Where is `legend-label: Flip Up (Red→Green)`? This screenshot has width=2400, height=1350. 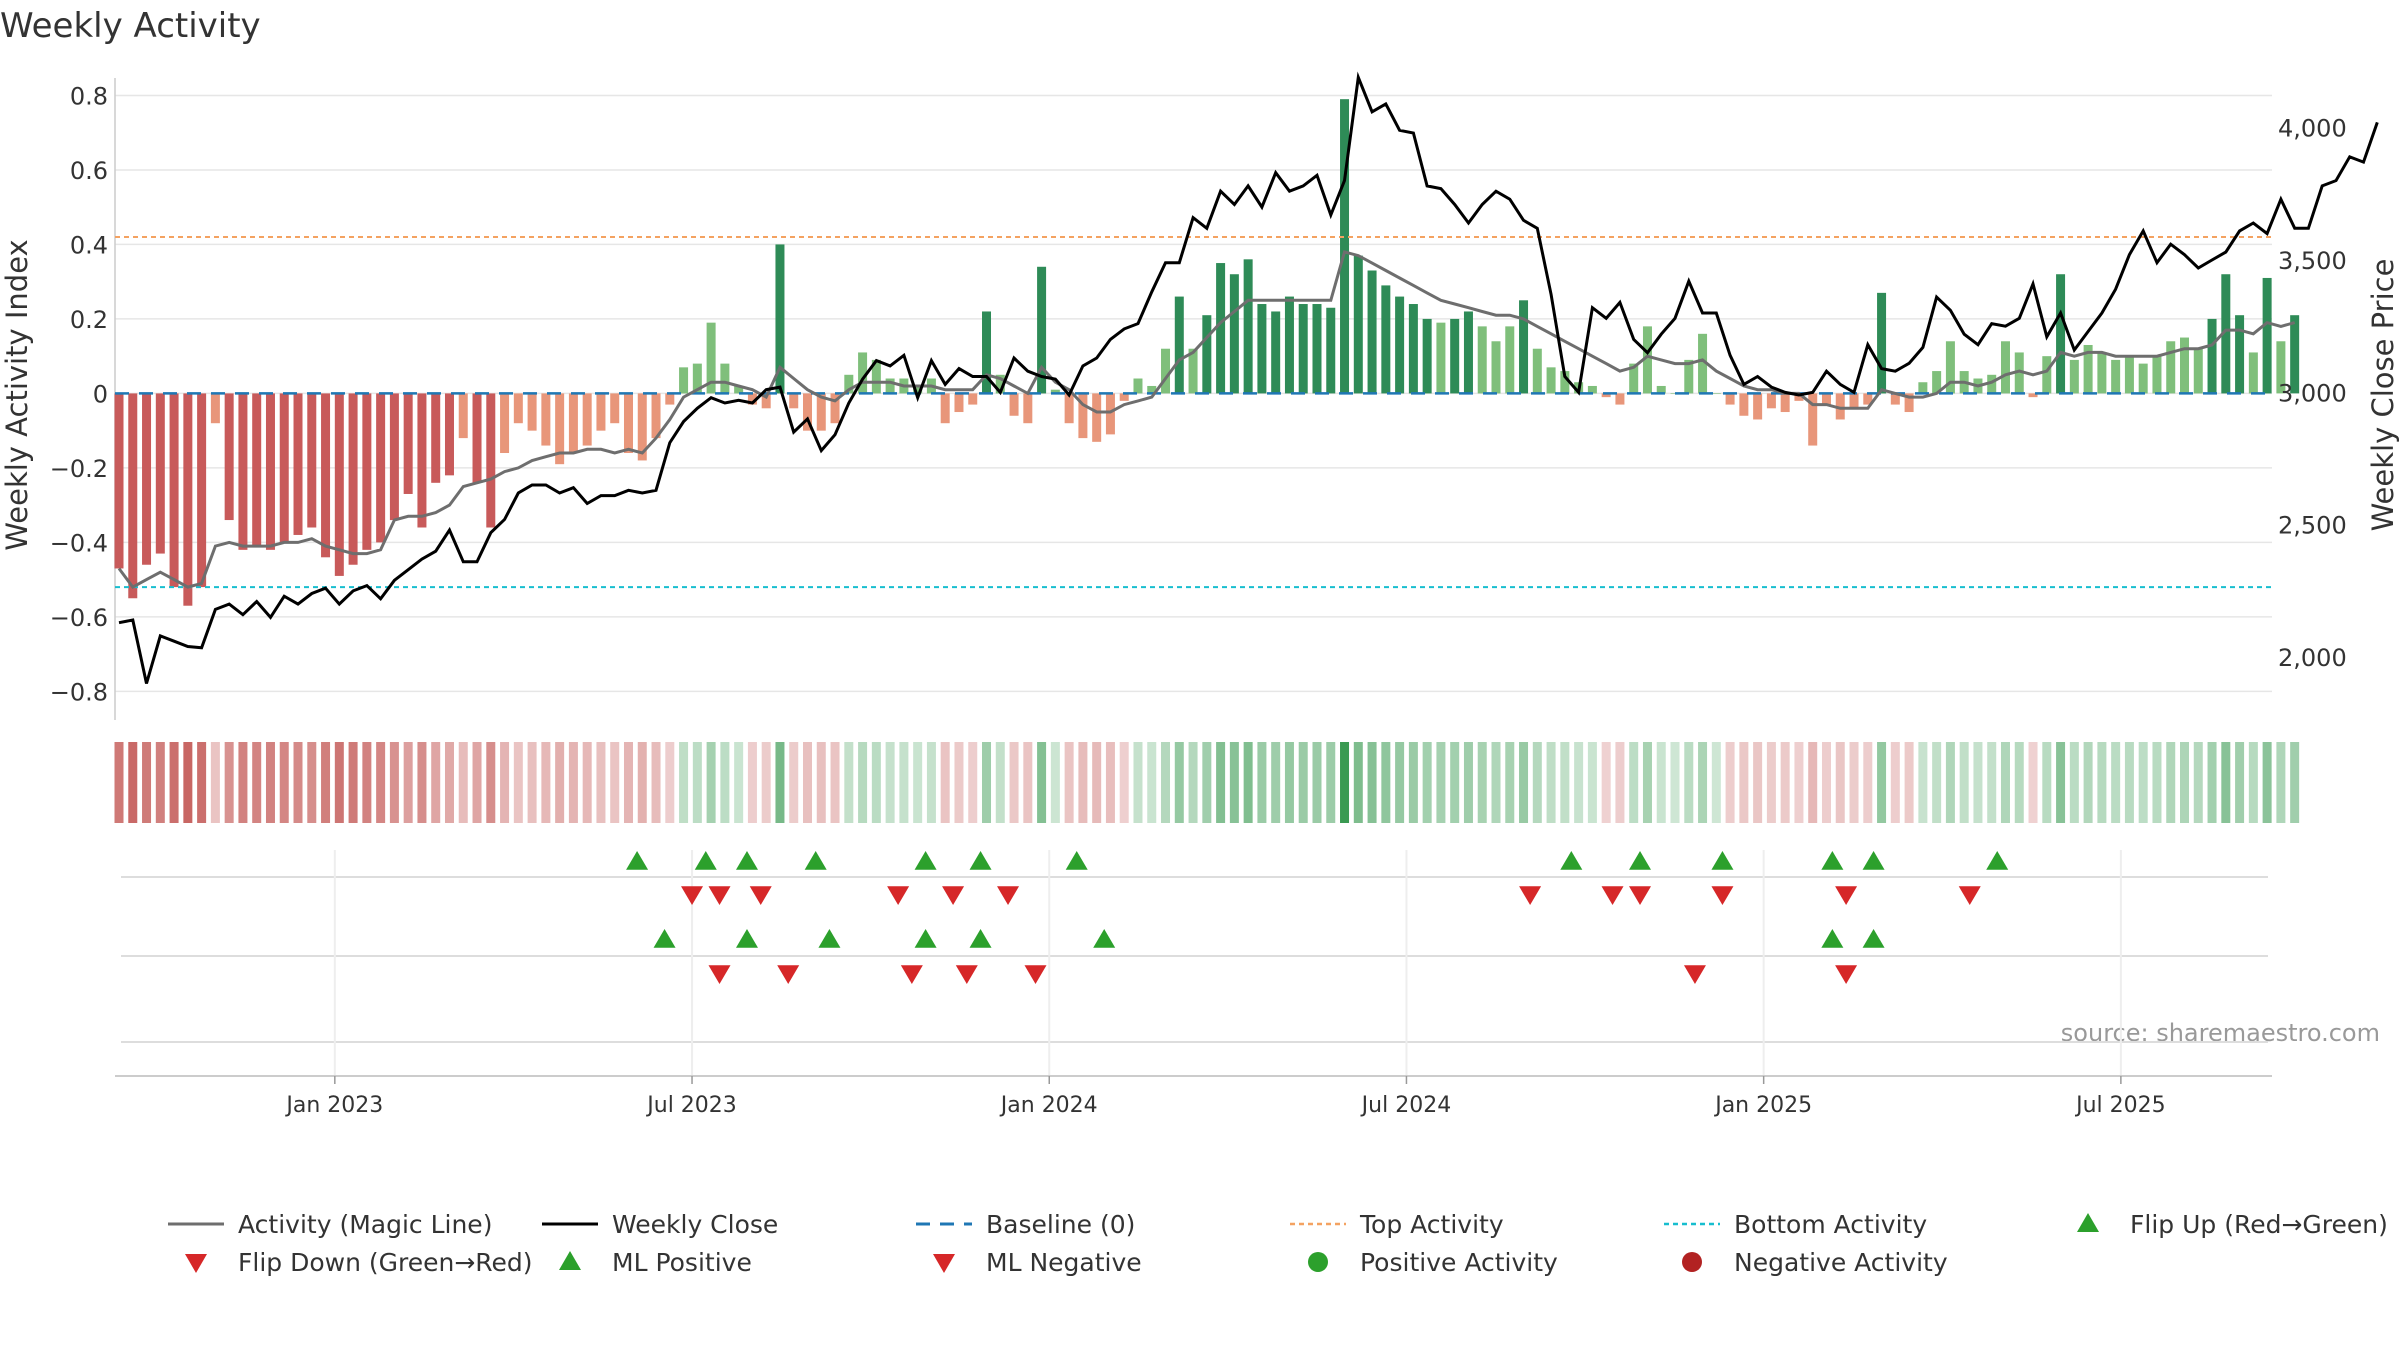 legend-label: Flip Up (Red→Green) is located at coordinates (2259, 1224).